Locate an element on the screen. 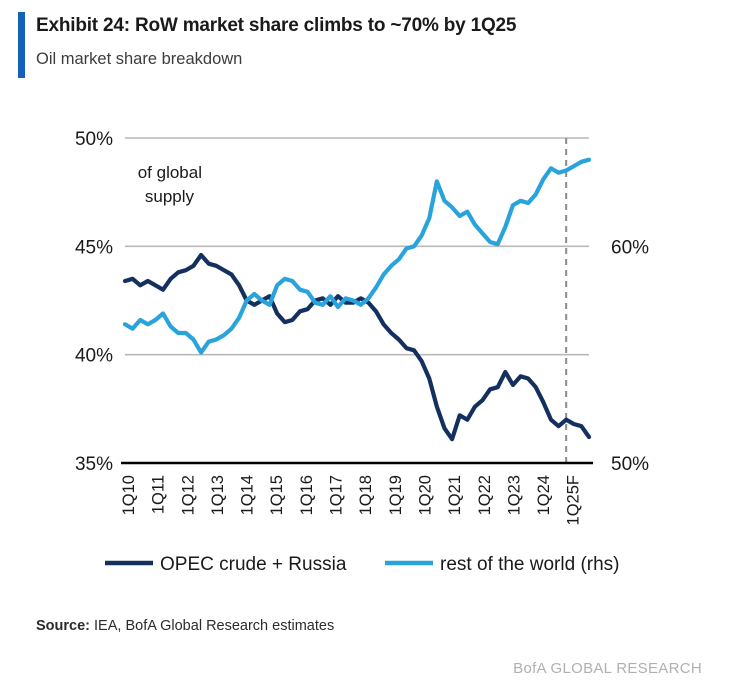 Image resolution: width=730 pixels, height=698 pixels. x-axis-tick-label: 1Q14 is located at coordinates (248, 495).